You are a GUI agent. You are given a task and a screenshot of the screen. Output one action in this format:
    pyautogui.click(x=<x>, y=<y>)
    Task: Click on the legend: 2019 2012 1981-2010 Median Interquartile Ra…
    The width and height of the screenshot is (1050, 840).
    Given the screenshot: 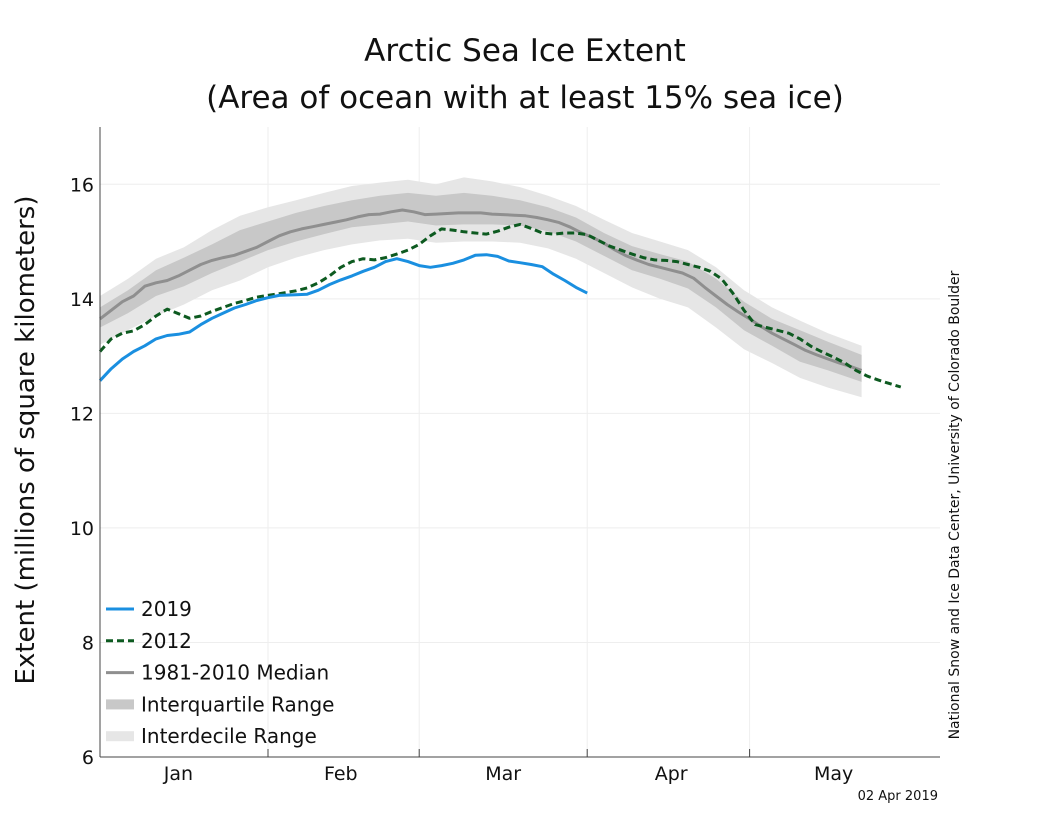 What is the action you would take?
    pyautogui.click(x=220, y=672)
    